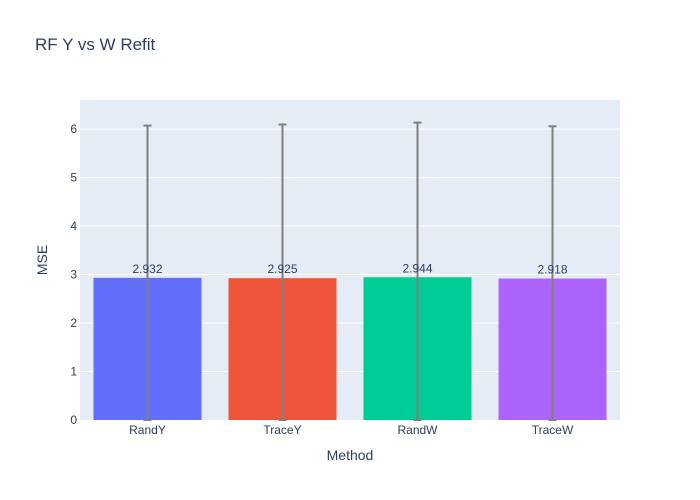 The image size is (700, 500). What do you see at coordinates (147, 269) in the screenshot?
I see `data-label-randy: 2.932` at bounding box center [147, 269].